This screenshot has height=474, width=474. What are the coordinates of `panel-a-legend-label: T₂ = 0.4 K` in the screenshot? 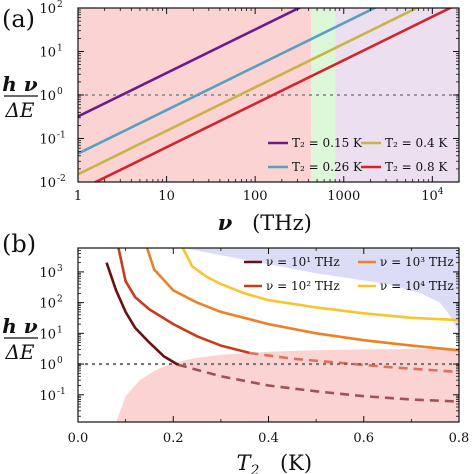 It's located at (416, 143).